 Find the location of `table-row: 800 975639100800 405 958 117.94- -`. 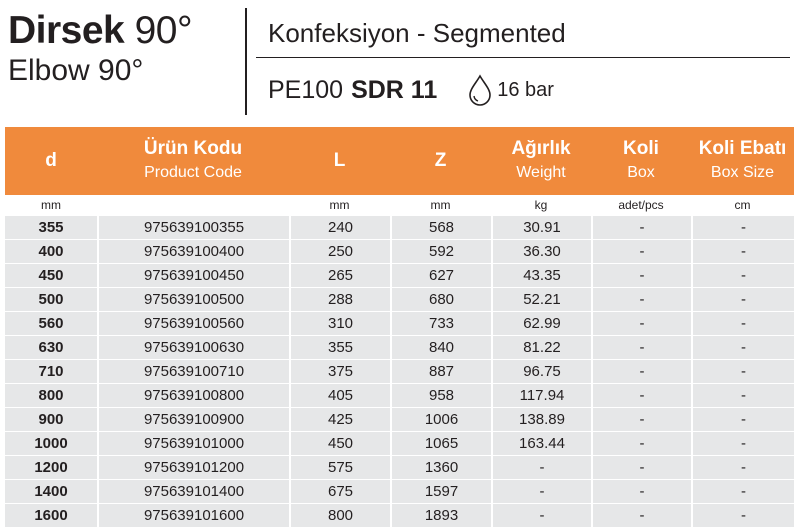

table-row: 800 975639100800 405 958 117.94- - is located at coordinates (399, 396).